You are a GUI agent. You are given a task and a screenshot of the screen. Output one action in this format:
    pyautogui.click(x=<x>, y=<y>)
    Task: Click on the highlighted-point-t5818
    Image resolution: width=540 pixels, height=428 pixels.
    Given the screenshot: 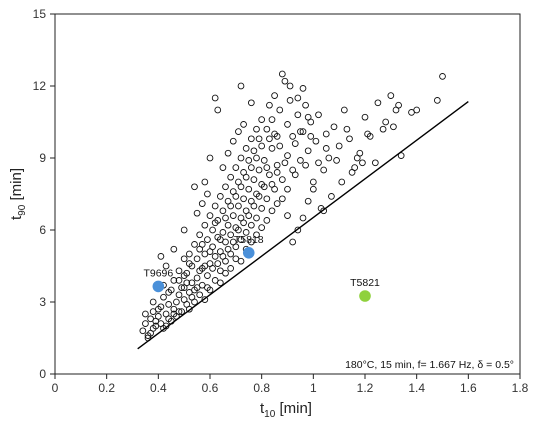 What is the action you would take?
    pyautogui.click(x=248, y=253)
    